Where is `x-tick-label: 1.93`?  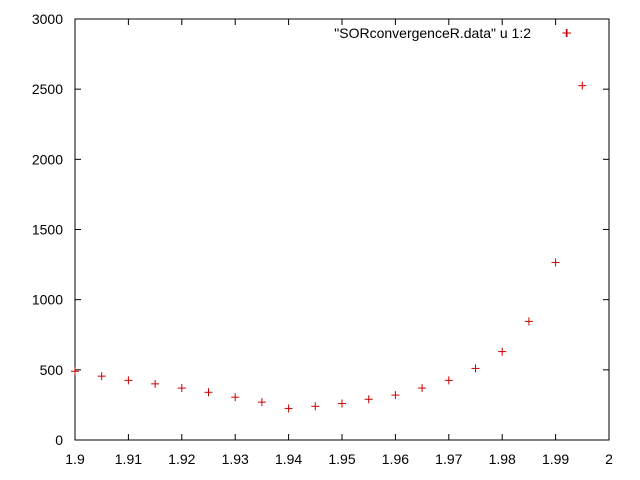 x-tick-label: 1.93 is located at coordinates (235, 459).